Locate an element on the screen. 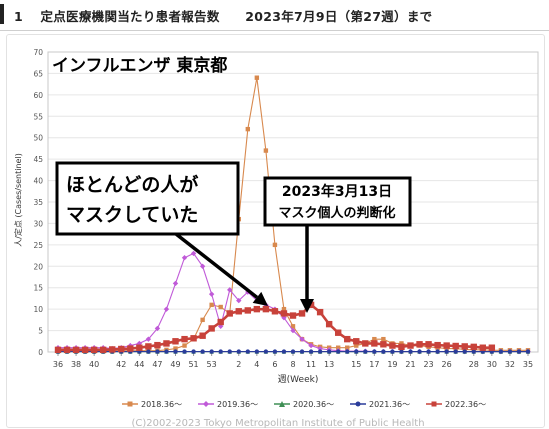  mask-before-text: マスクしていた is located at coordinates (132, 215).